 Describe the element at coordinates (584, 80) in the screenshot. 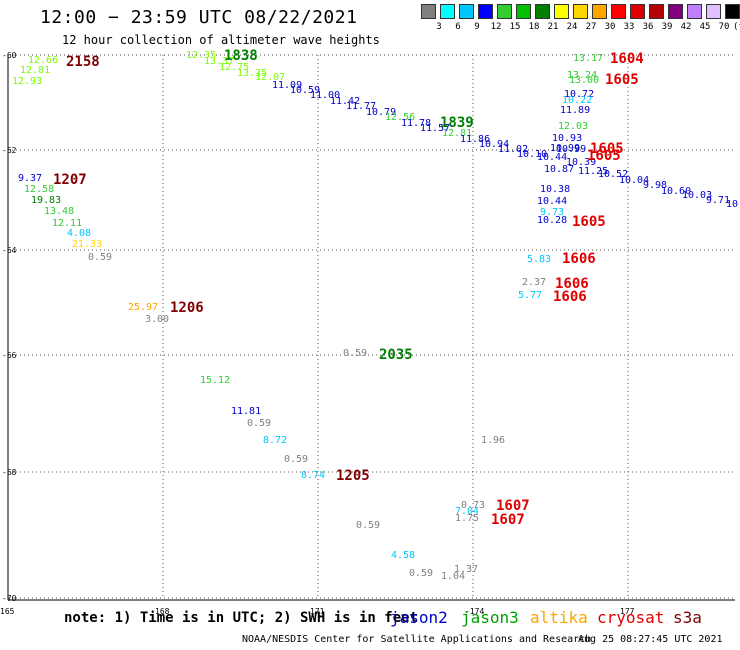

I see `wave-height-value: 13.00` at that location.